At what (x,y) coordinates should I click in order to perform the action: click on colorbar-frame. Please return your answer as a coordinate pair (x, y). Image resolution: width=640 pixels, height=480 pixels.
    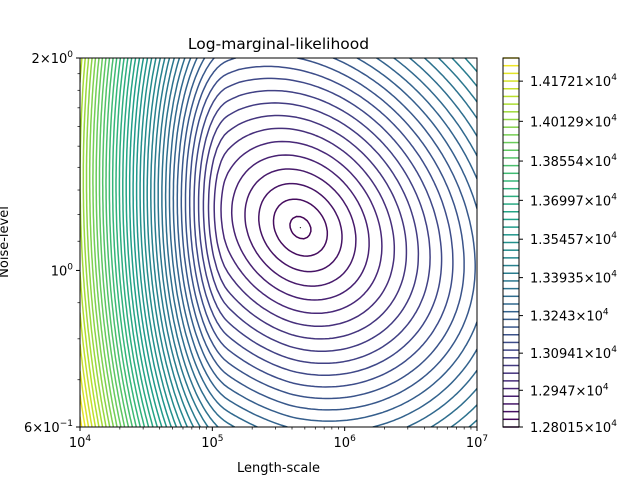
    Looking at the image, I should click on (511, 242).